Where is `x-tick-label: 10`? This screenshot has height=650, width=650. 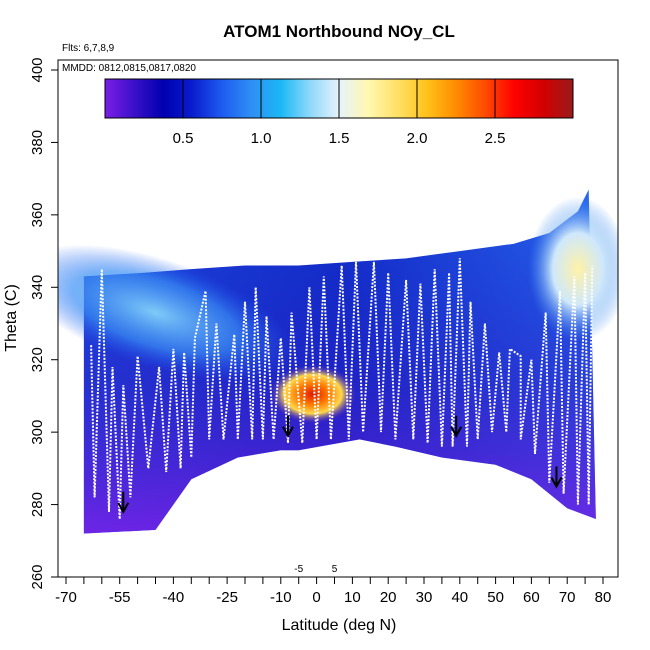
x-tick-label: 10 is located at coordinates (352, 597).